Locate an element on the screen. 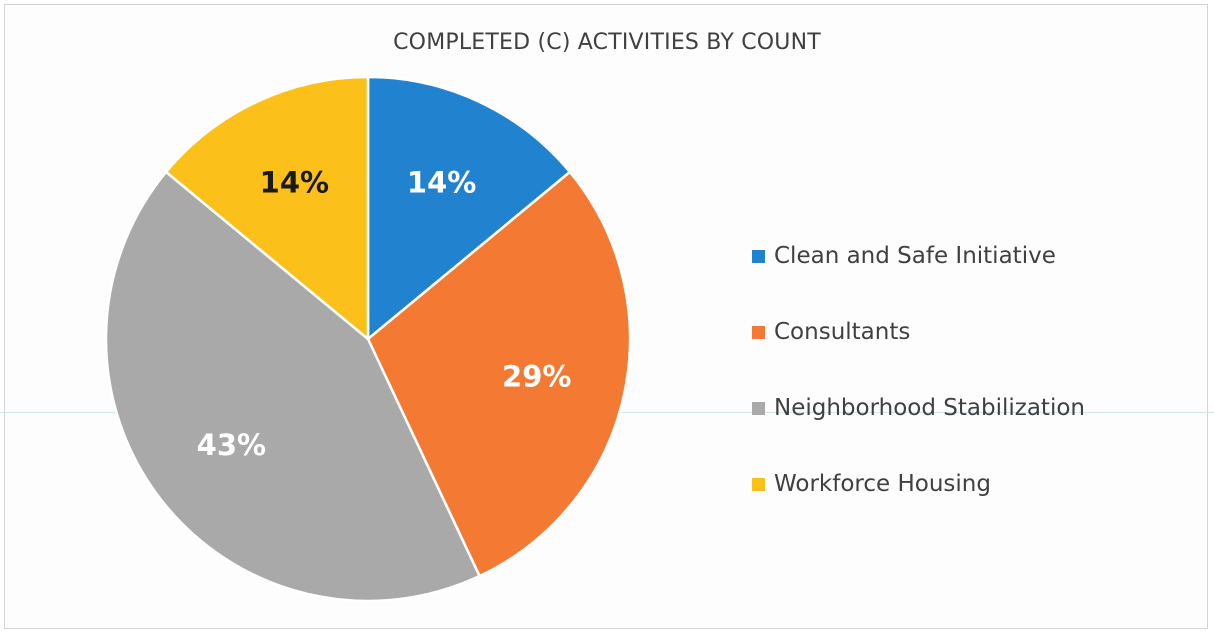 The height and width of the screenshot is (635, 1214). legend-label: Clean and Safe Initiative is located at coordinates (915, 256).